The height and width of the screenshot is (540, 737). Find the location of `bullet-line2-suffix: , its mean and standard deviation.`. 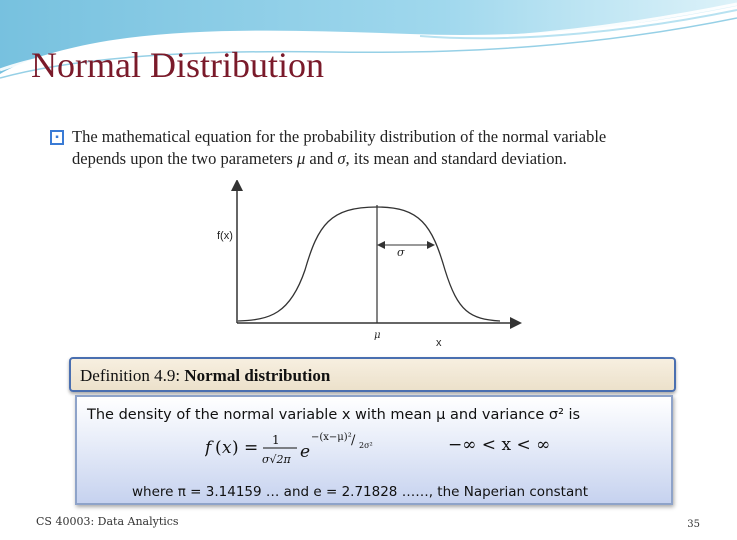

bullet-line2-suffix: , its mean and standard deviation. is located at coordinates (456, 158).